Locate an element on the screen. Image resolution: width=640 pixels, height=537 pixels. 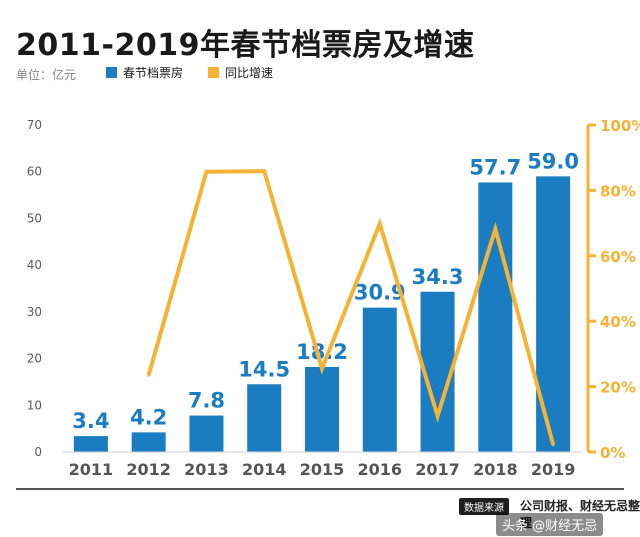
y2-tick-label: 40% is located at coordinates (618, 322).